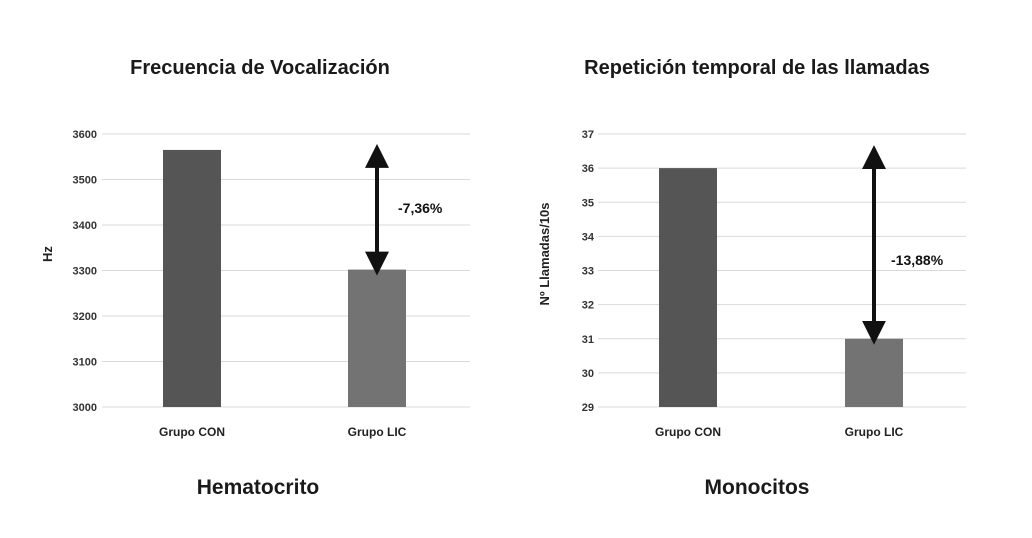 The image size is (1032, 538). What do you see at coordinates (420, 208) in the screenshot?
I see `difference-label: -7,36%` at bounding box center [420, 208].